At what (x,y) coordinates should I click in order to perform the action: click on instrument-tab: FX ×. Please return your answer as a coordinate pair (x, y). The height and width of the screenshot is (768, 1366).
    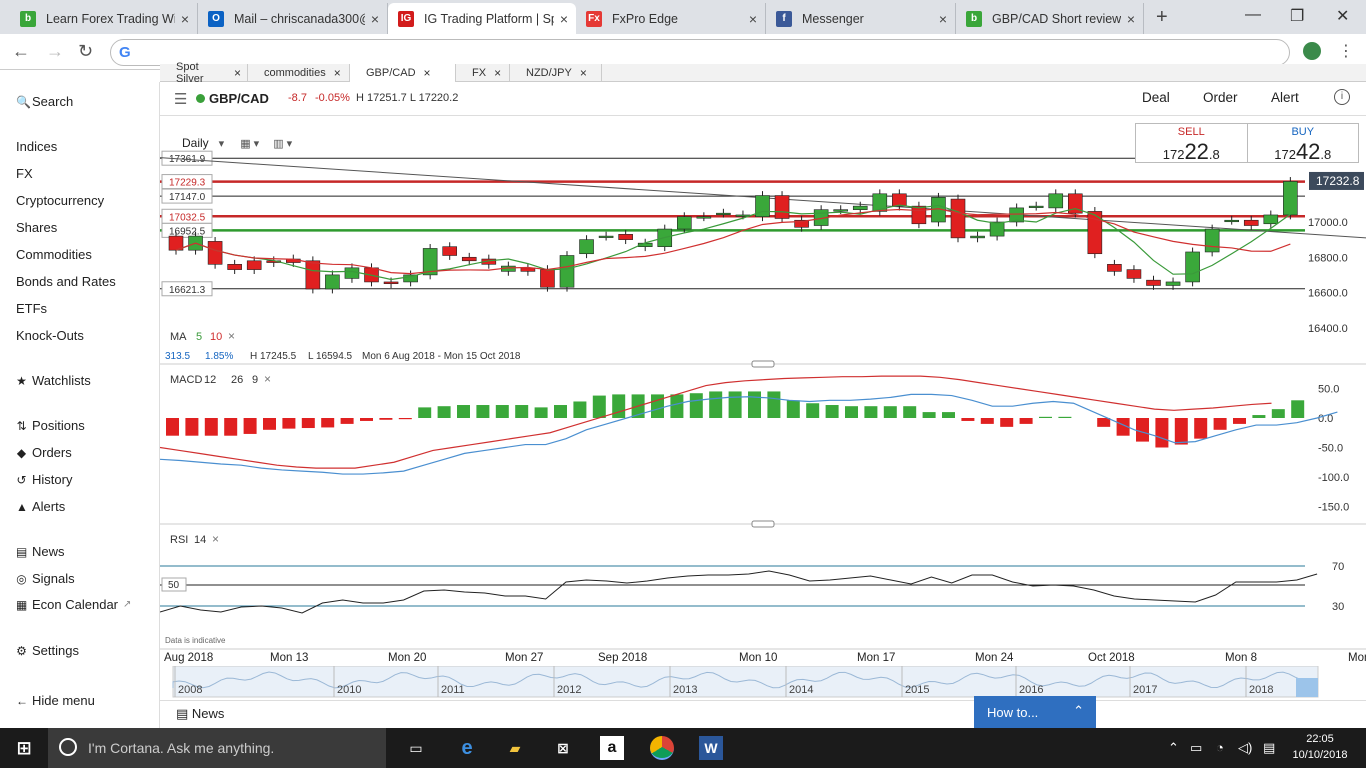
    Looking at the image, I should click on (483, 73).